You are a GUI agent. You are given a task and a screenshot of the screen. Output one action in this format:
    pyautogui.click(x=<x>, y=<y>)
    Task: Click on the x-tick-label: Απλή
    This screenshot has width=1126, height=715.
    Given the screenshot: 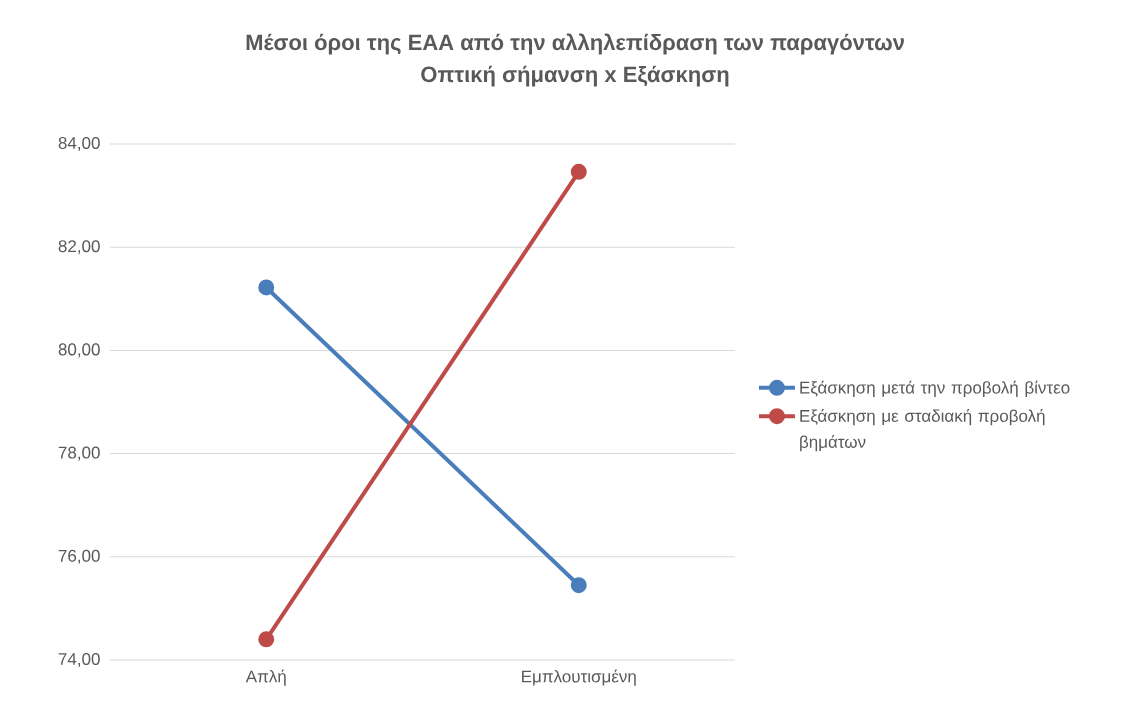 What is the action you would take?
    pyautogui.click(x=265, y=677)
    